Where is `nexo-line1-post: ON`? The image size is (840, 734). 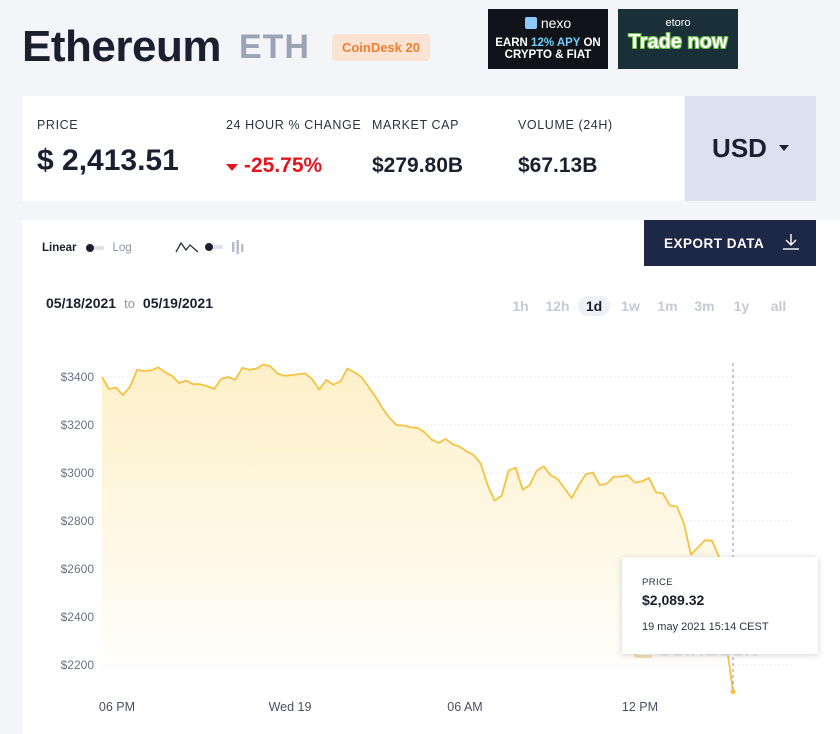
nexo-line1-post: ON is located at coordinates (590, 43).